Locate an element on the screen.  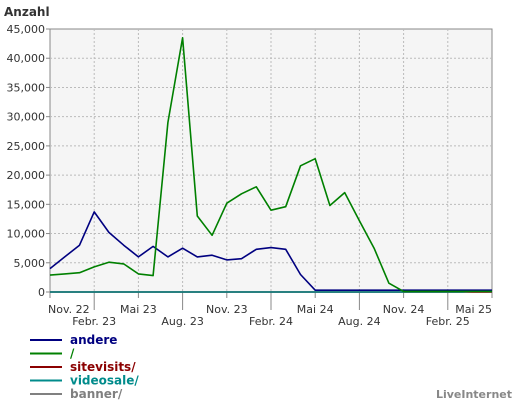
y-tick-label: 10,000 is located at coordinates (26, 234).